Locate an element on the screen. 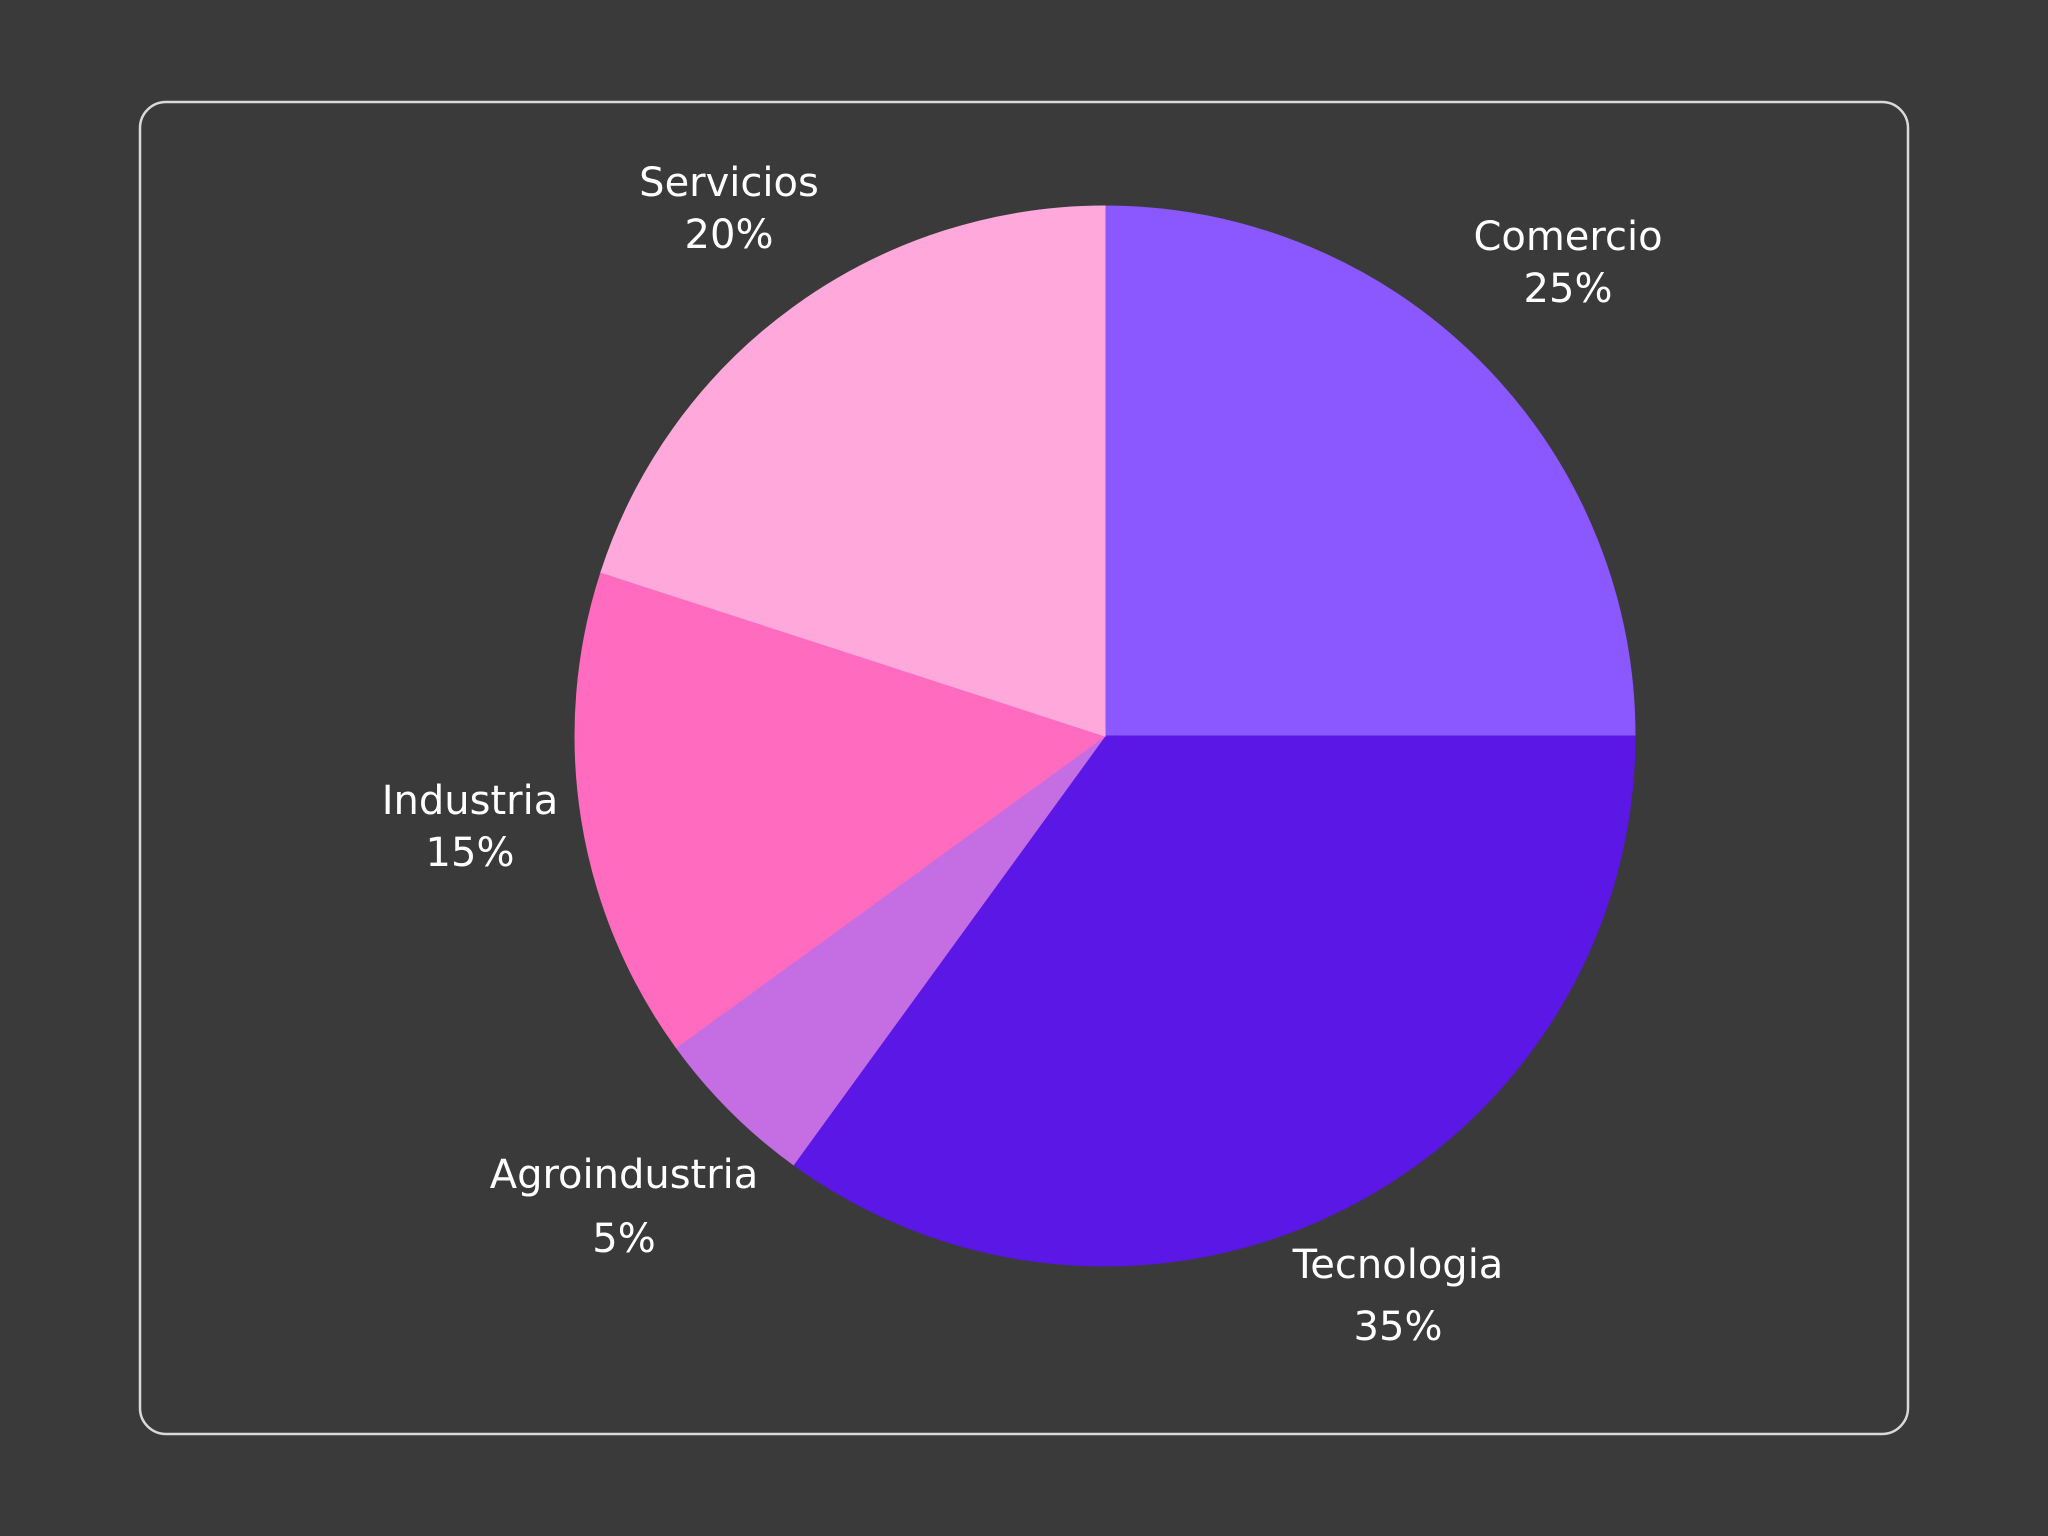 The image size is (2048, 1536). slice-label-servicios: Servicios is located at coordinates (729, 183).